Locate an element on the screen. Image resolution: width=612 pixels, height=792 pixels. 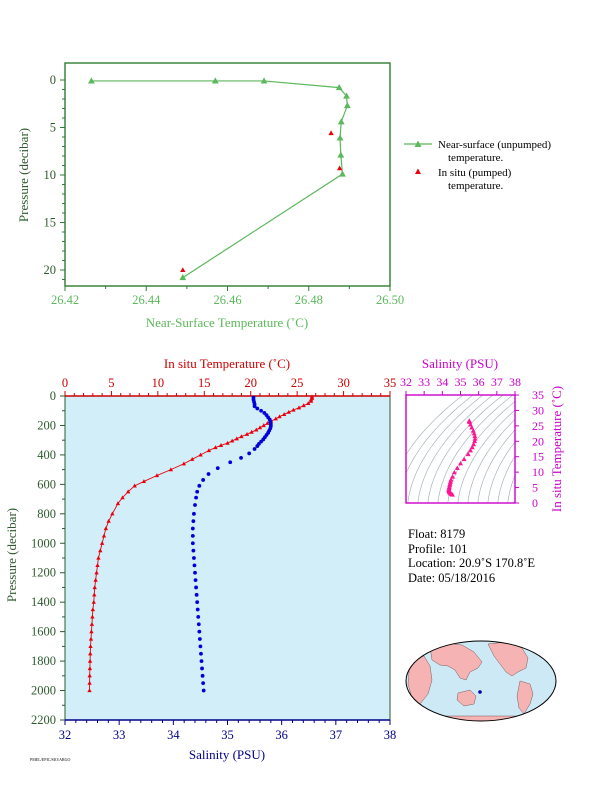
pressure-tick-label: 1000 is located at coordinates (43, 543).